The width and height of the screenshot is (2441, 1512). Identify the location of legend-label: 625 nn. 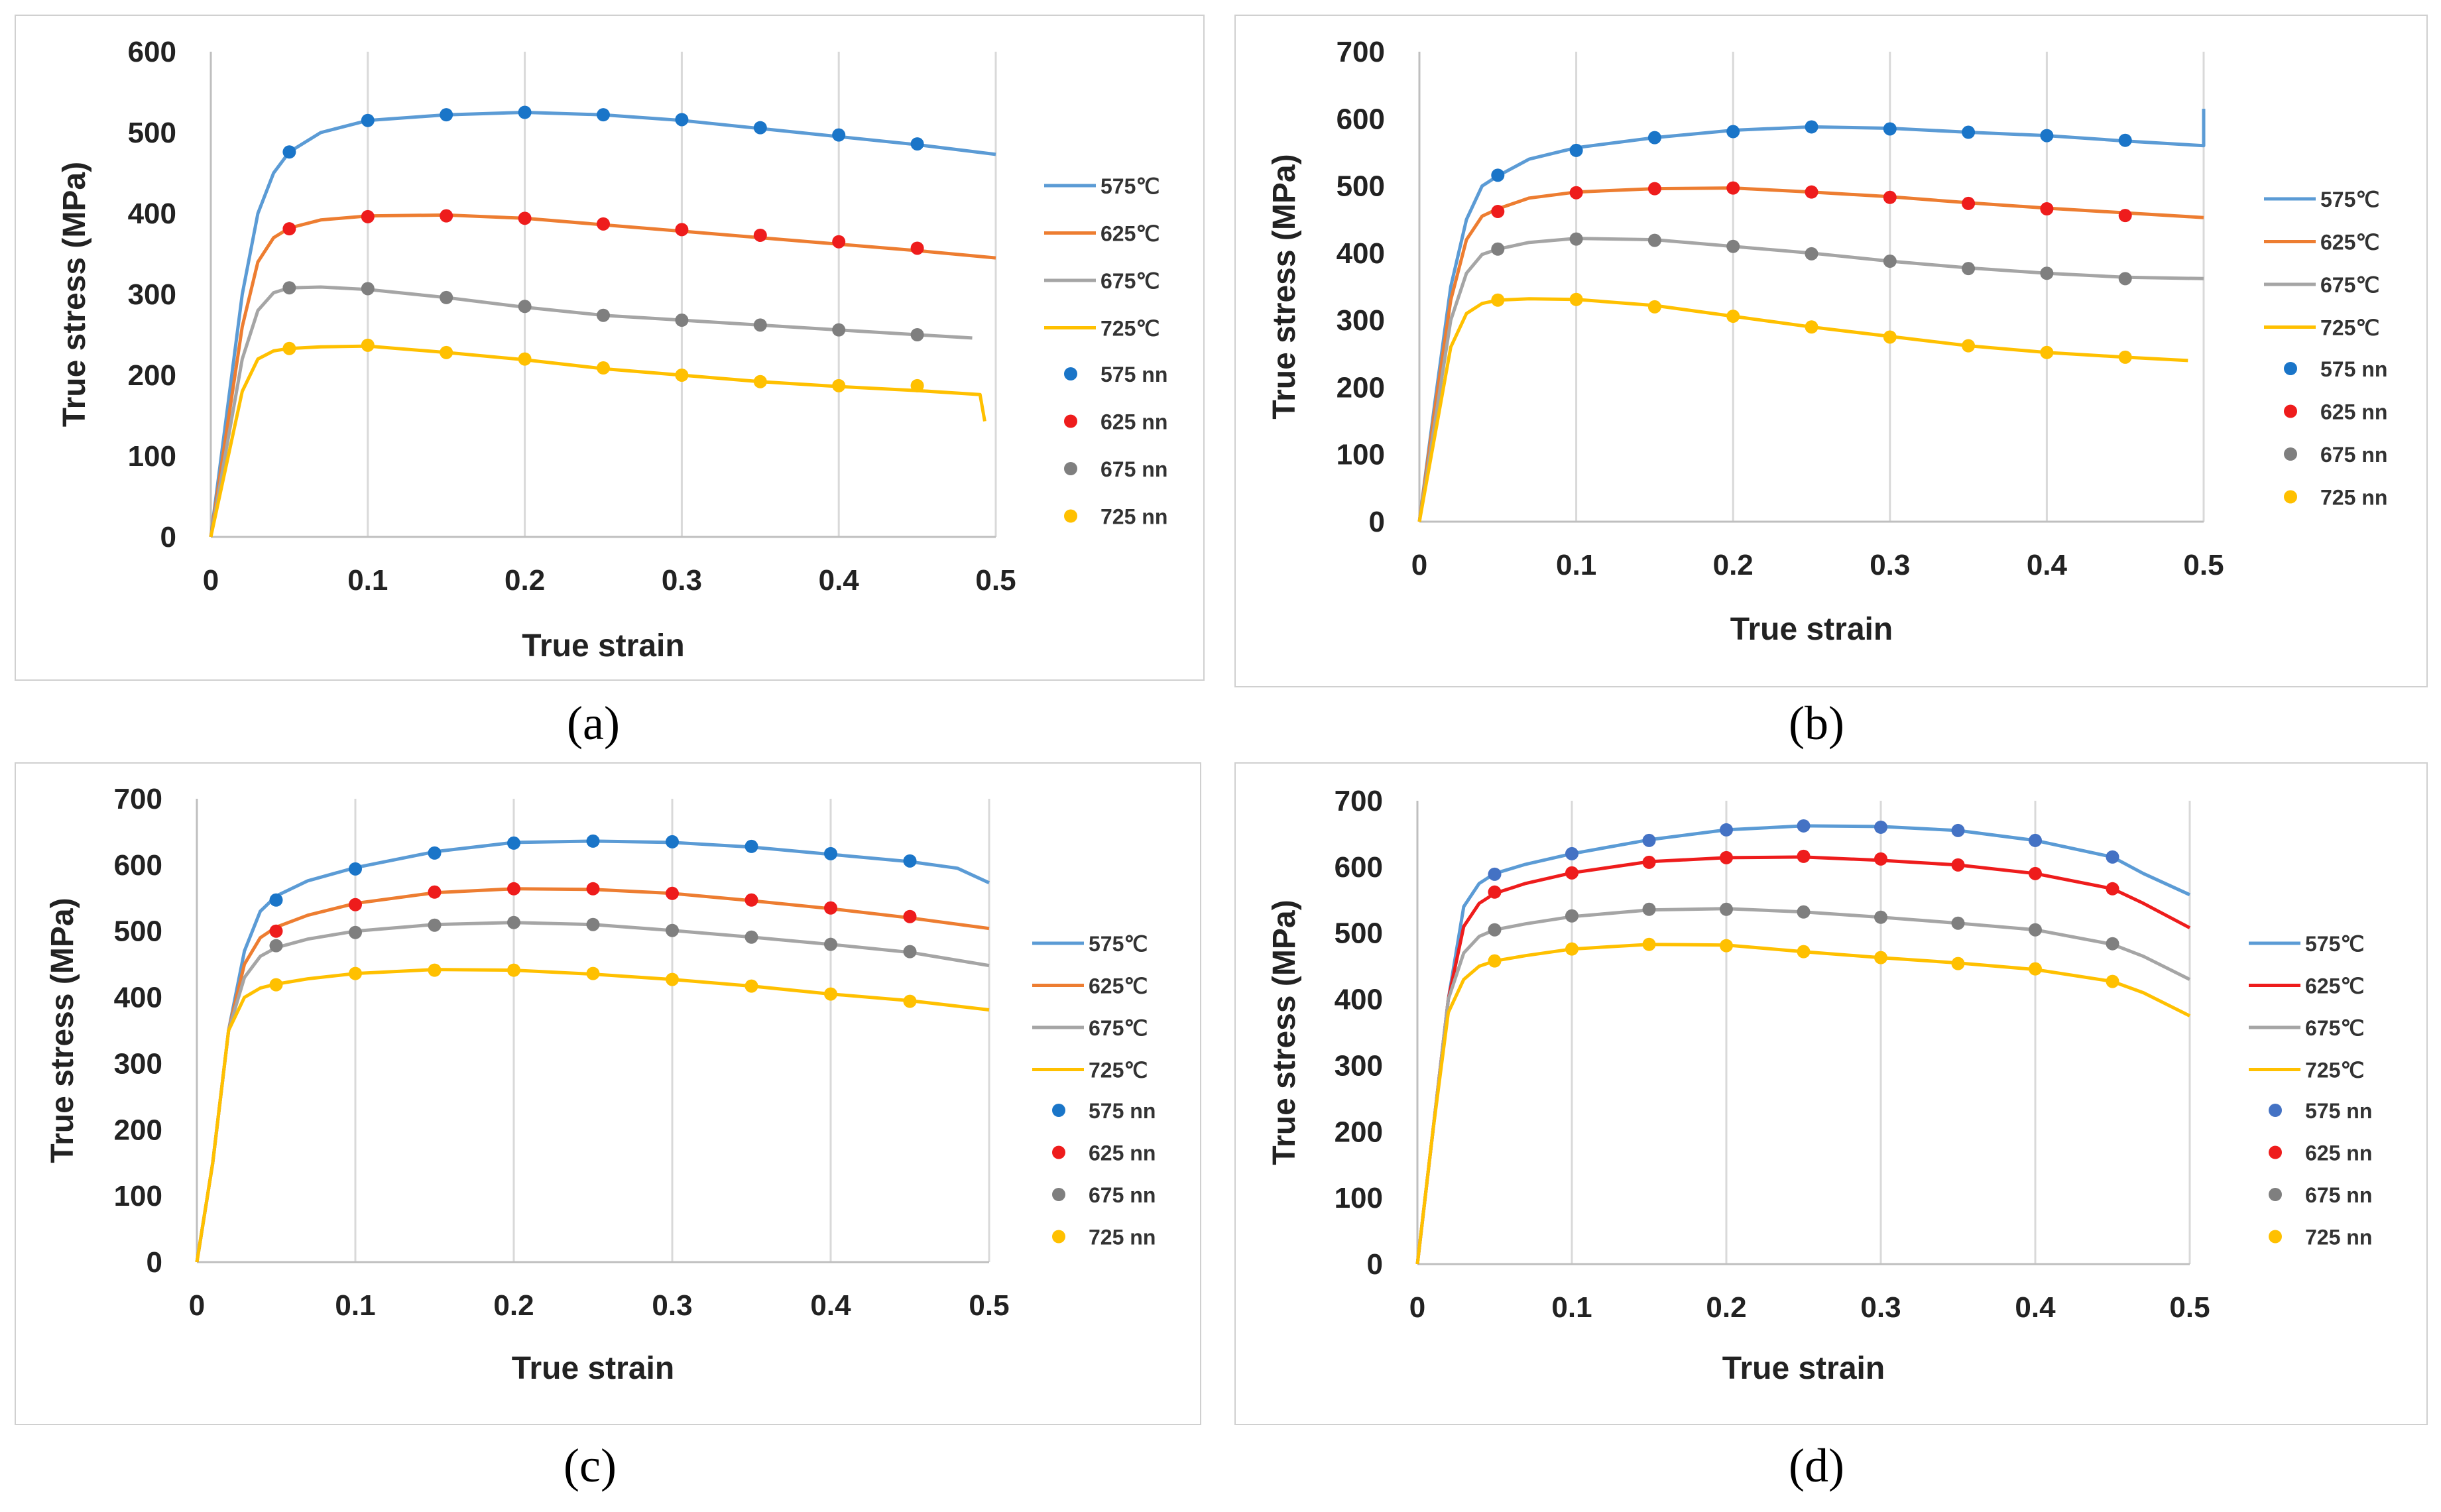
(1122, 1153).